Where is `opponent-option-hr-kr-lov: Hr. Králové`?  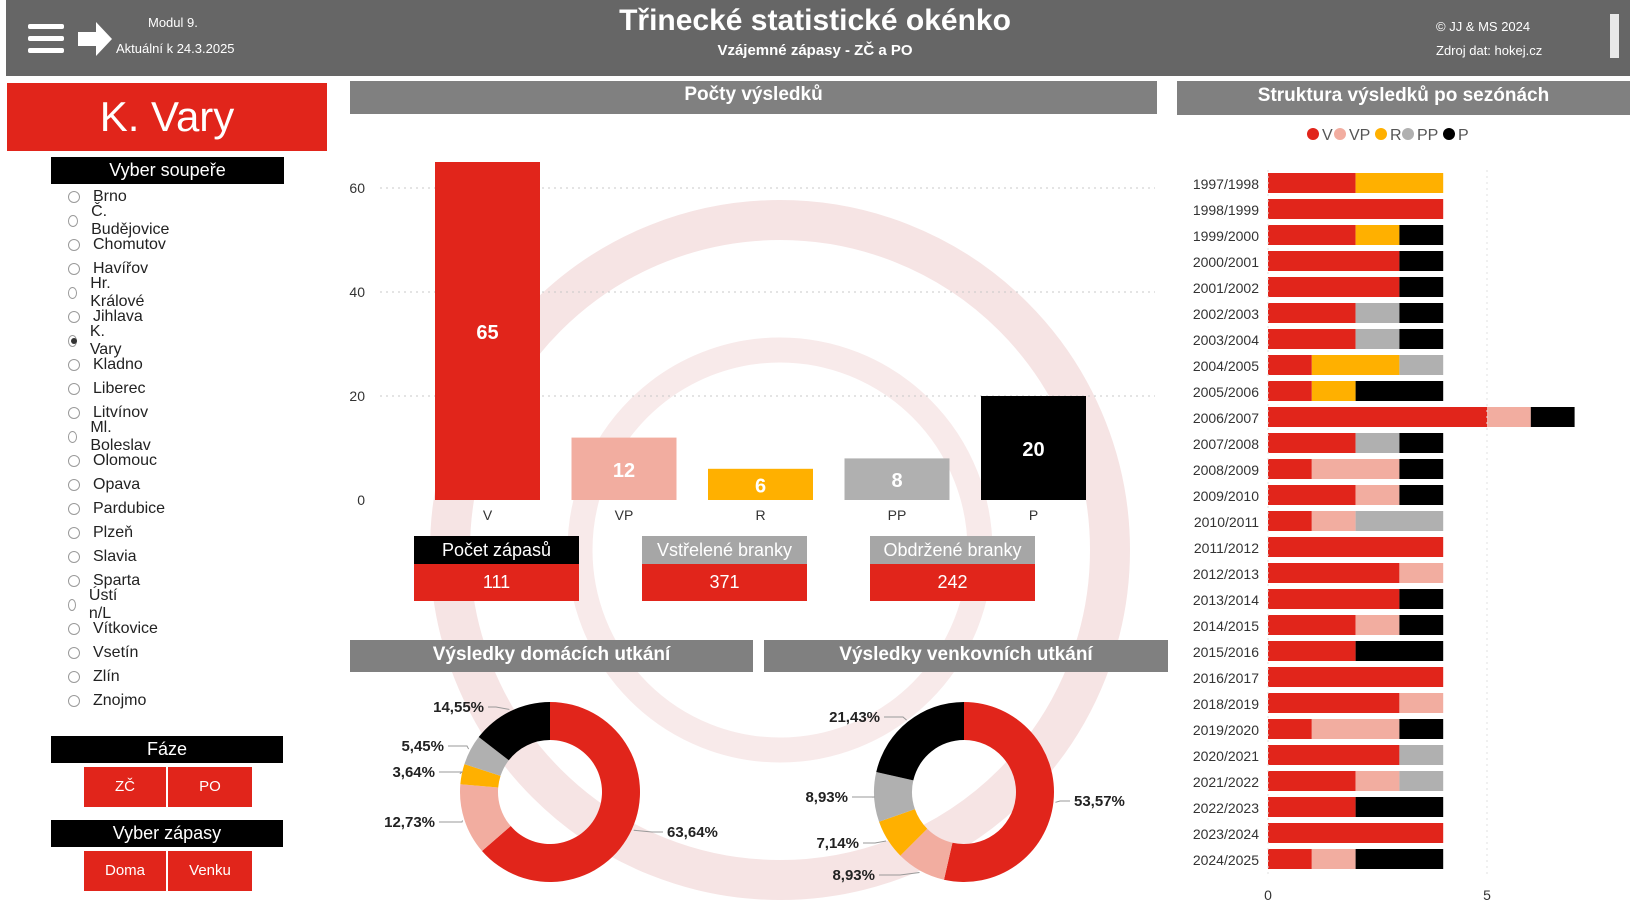 opponent-option-hr-kr-lov: Hr. Králové is located at coordinates (107, 292).